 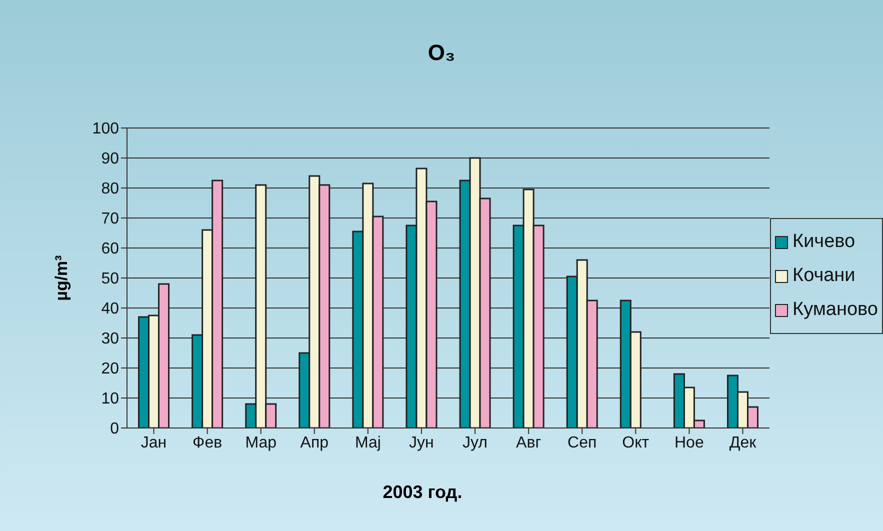 What do you see at coordinates (743, 443) in the screenshot?
I see `x-tick-label: Дек` at bounding box center [743, 443].